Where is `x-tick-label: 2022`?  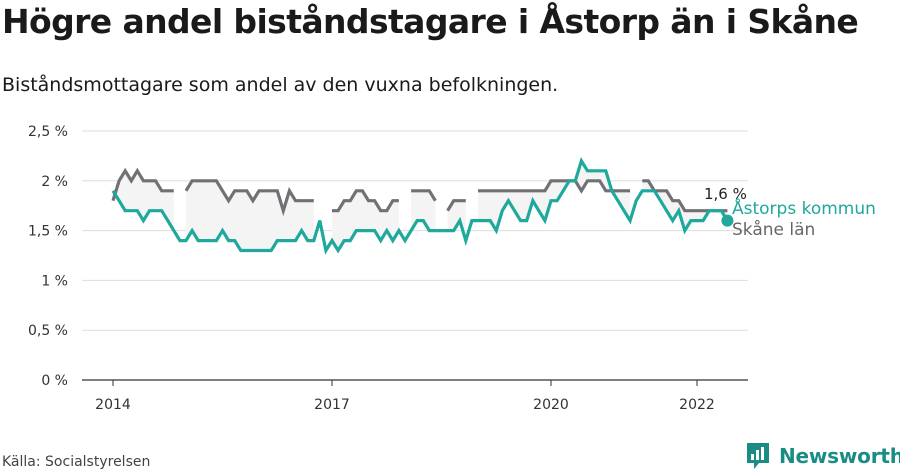 x-tick-label: 2022 is located at coordinates (697, 405).